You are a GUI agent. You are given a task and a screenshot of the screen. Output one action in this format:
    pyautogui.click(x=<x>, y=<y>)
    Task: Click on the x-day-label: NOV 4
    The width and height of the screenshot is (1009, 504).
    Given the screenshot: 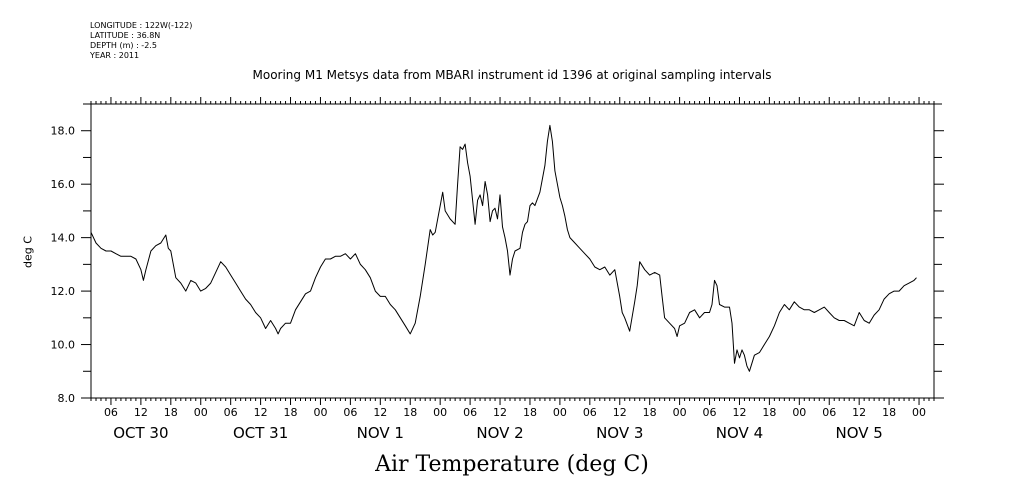 What is the action you would take?
    pyautogui.click(x=739, y=433)
    